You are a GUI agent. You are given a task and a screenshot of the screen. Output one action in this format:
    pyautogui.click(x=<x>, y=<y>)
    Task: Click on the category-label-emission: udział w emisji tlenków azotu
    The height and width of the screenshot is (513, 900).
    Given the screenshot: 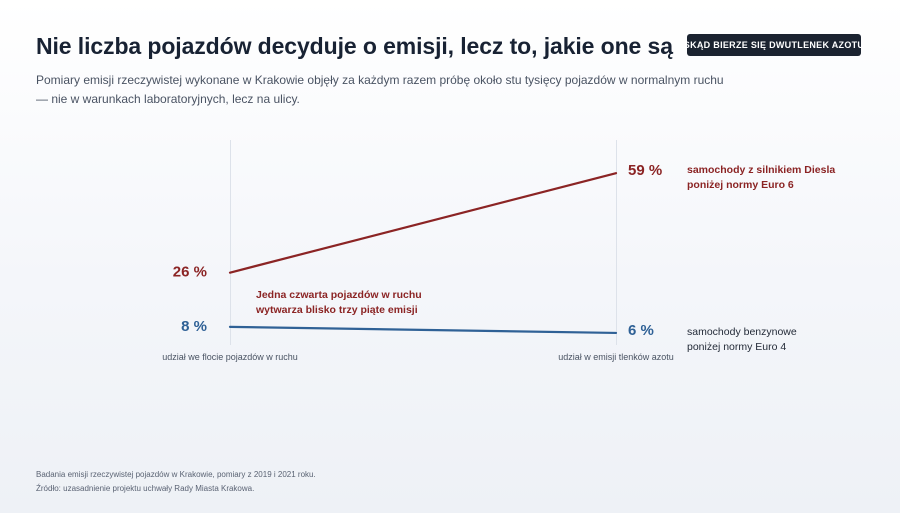 What is the action you would take?
    pyautogui.click(x=616, y=357)
    